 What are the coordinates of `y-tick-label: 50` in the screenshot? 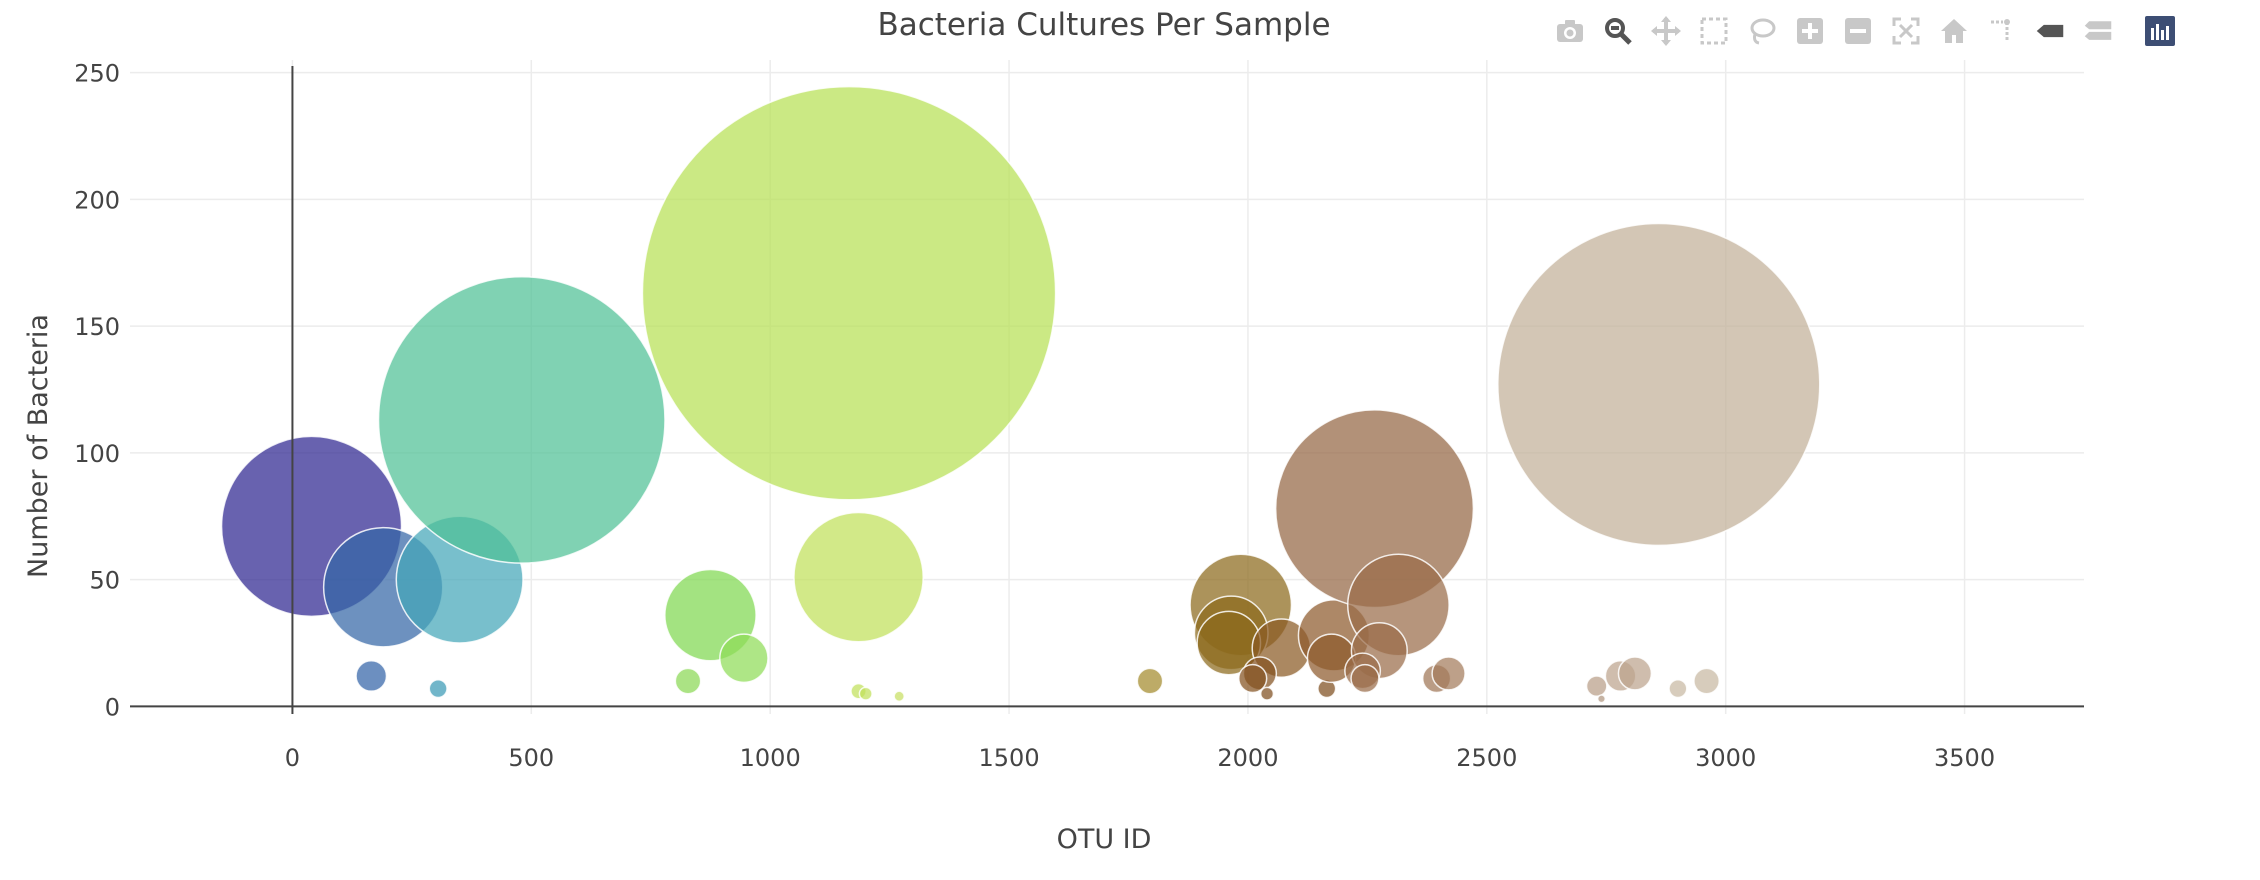 It's located at (104, 581).